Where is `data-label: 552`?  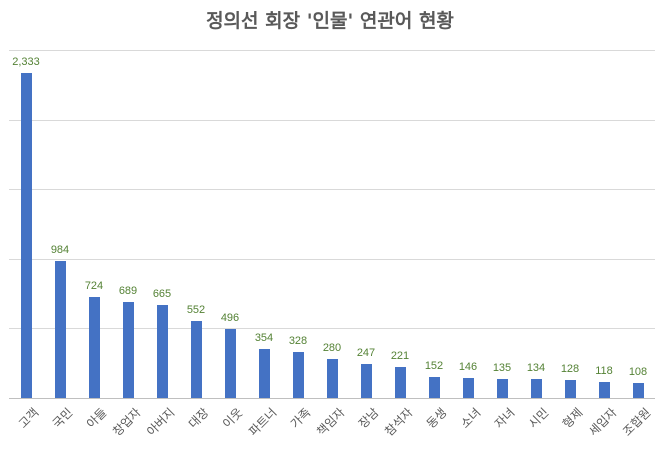 data-label: 552 is located at coordinates (196, 310).